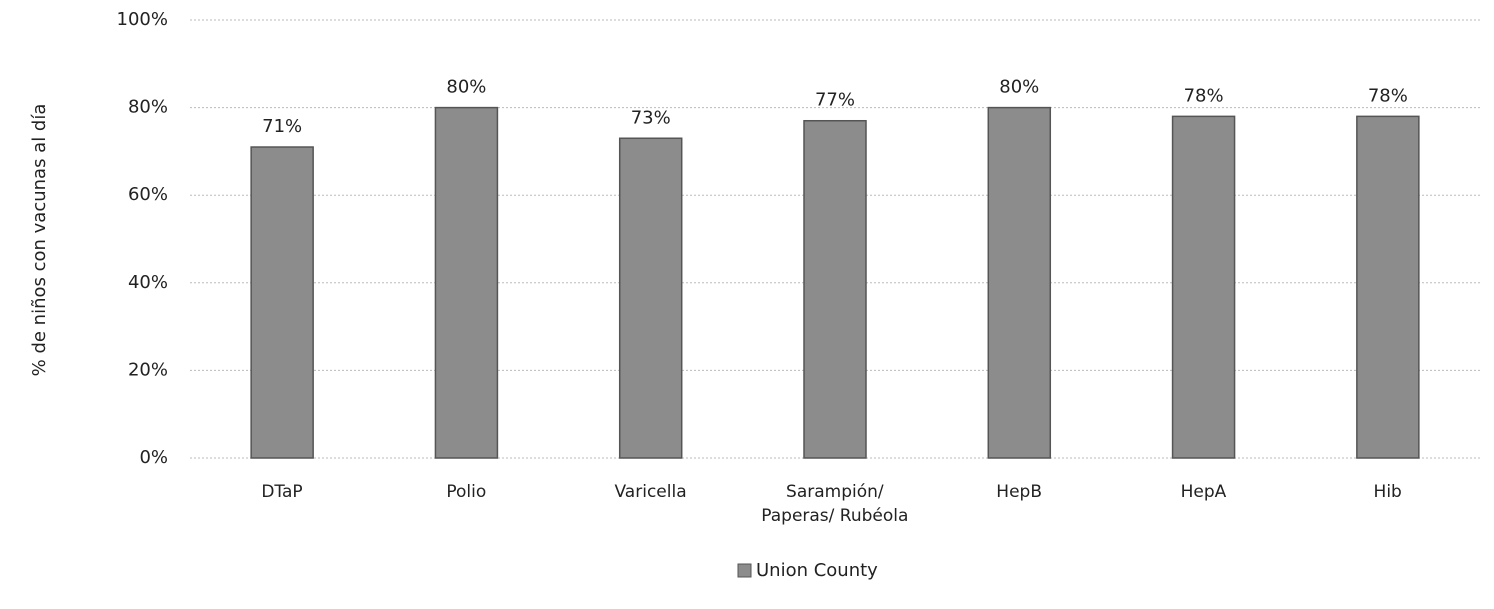 The width and height of the screenshot is (1494, 609). What do you see at coordinates (1203, 492) in the screenshot?
I see `x-tick-label: HepA` at bounding box center [1203, 492].